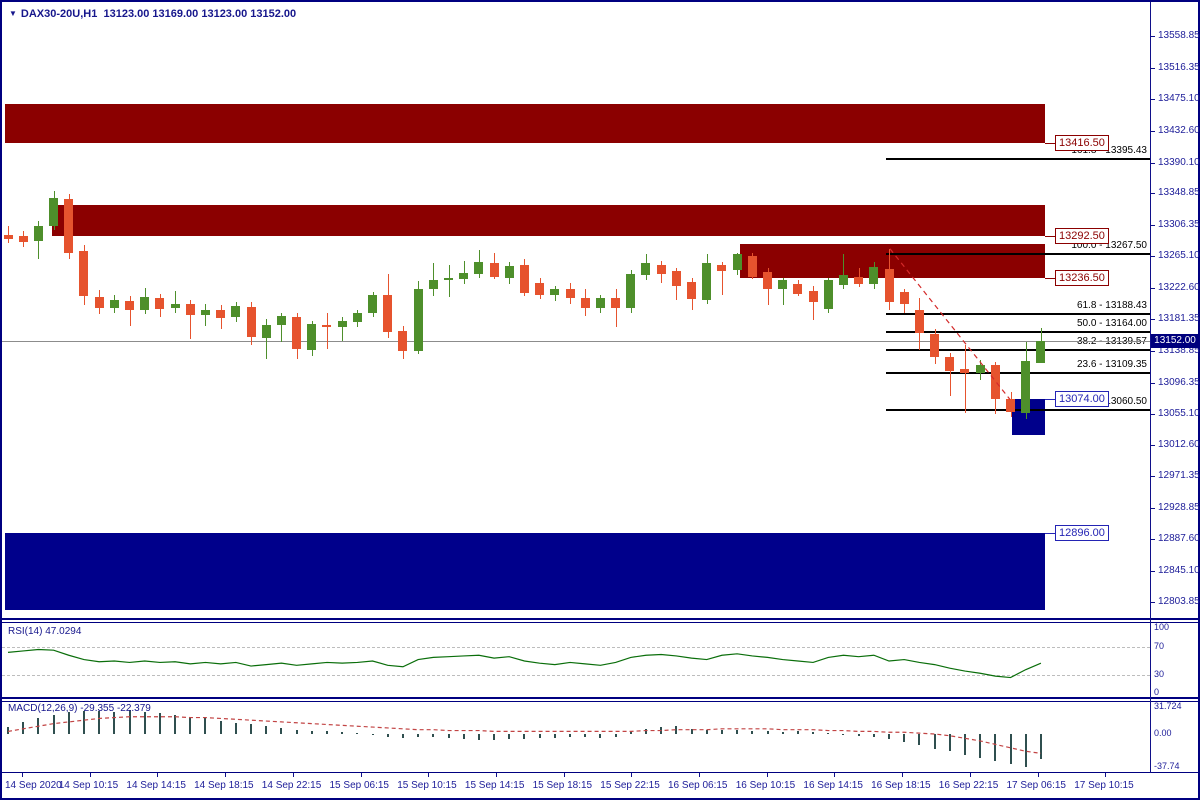 The width and height of the screenshot is (1200, 802). I want to click on current-price-axis-box: 13152.00, so click(1175, 341).